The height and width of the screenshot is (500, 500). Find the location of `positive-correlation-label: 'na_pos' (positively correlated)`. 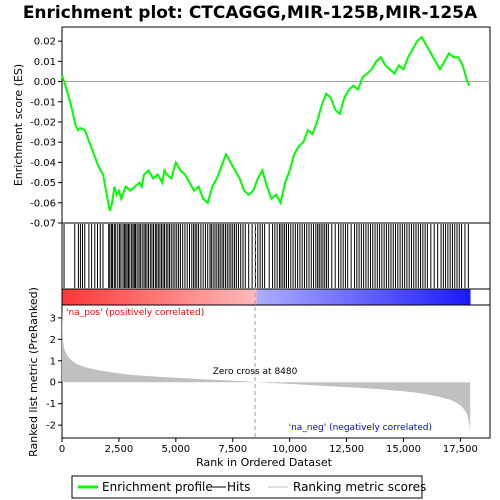

positive-correlation-label: 'na_pos' (positively correlated) is located at coordinates (135, 313).